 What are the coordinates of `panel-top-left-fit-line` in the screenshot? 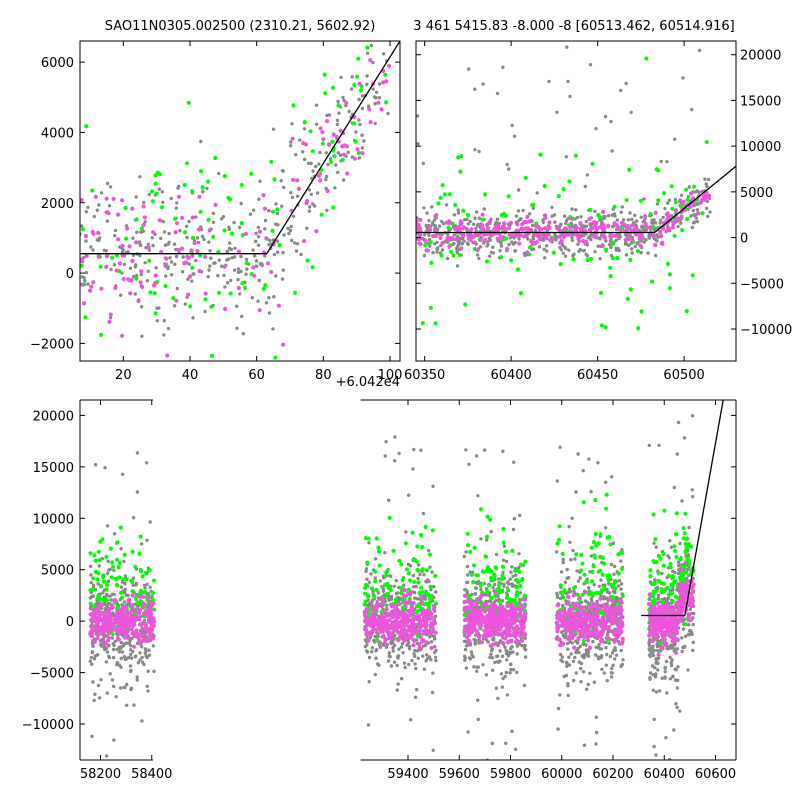 It's located at (240, 148).